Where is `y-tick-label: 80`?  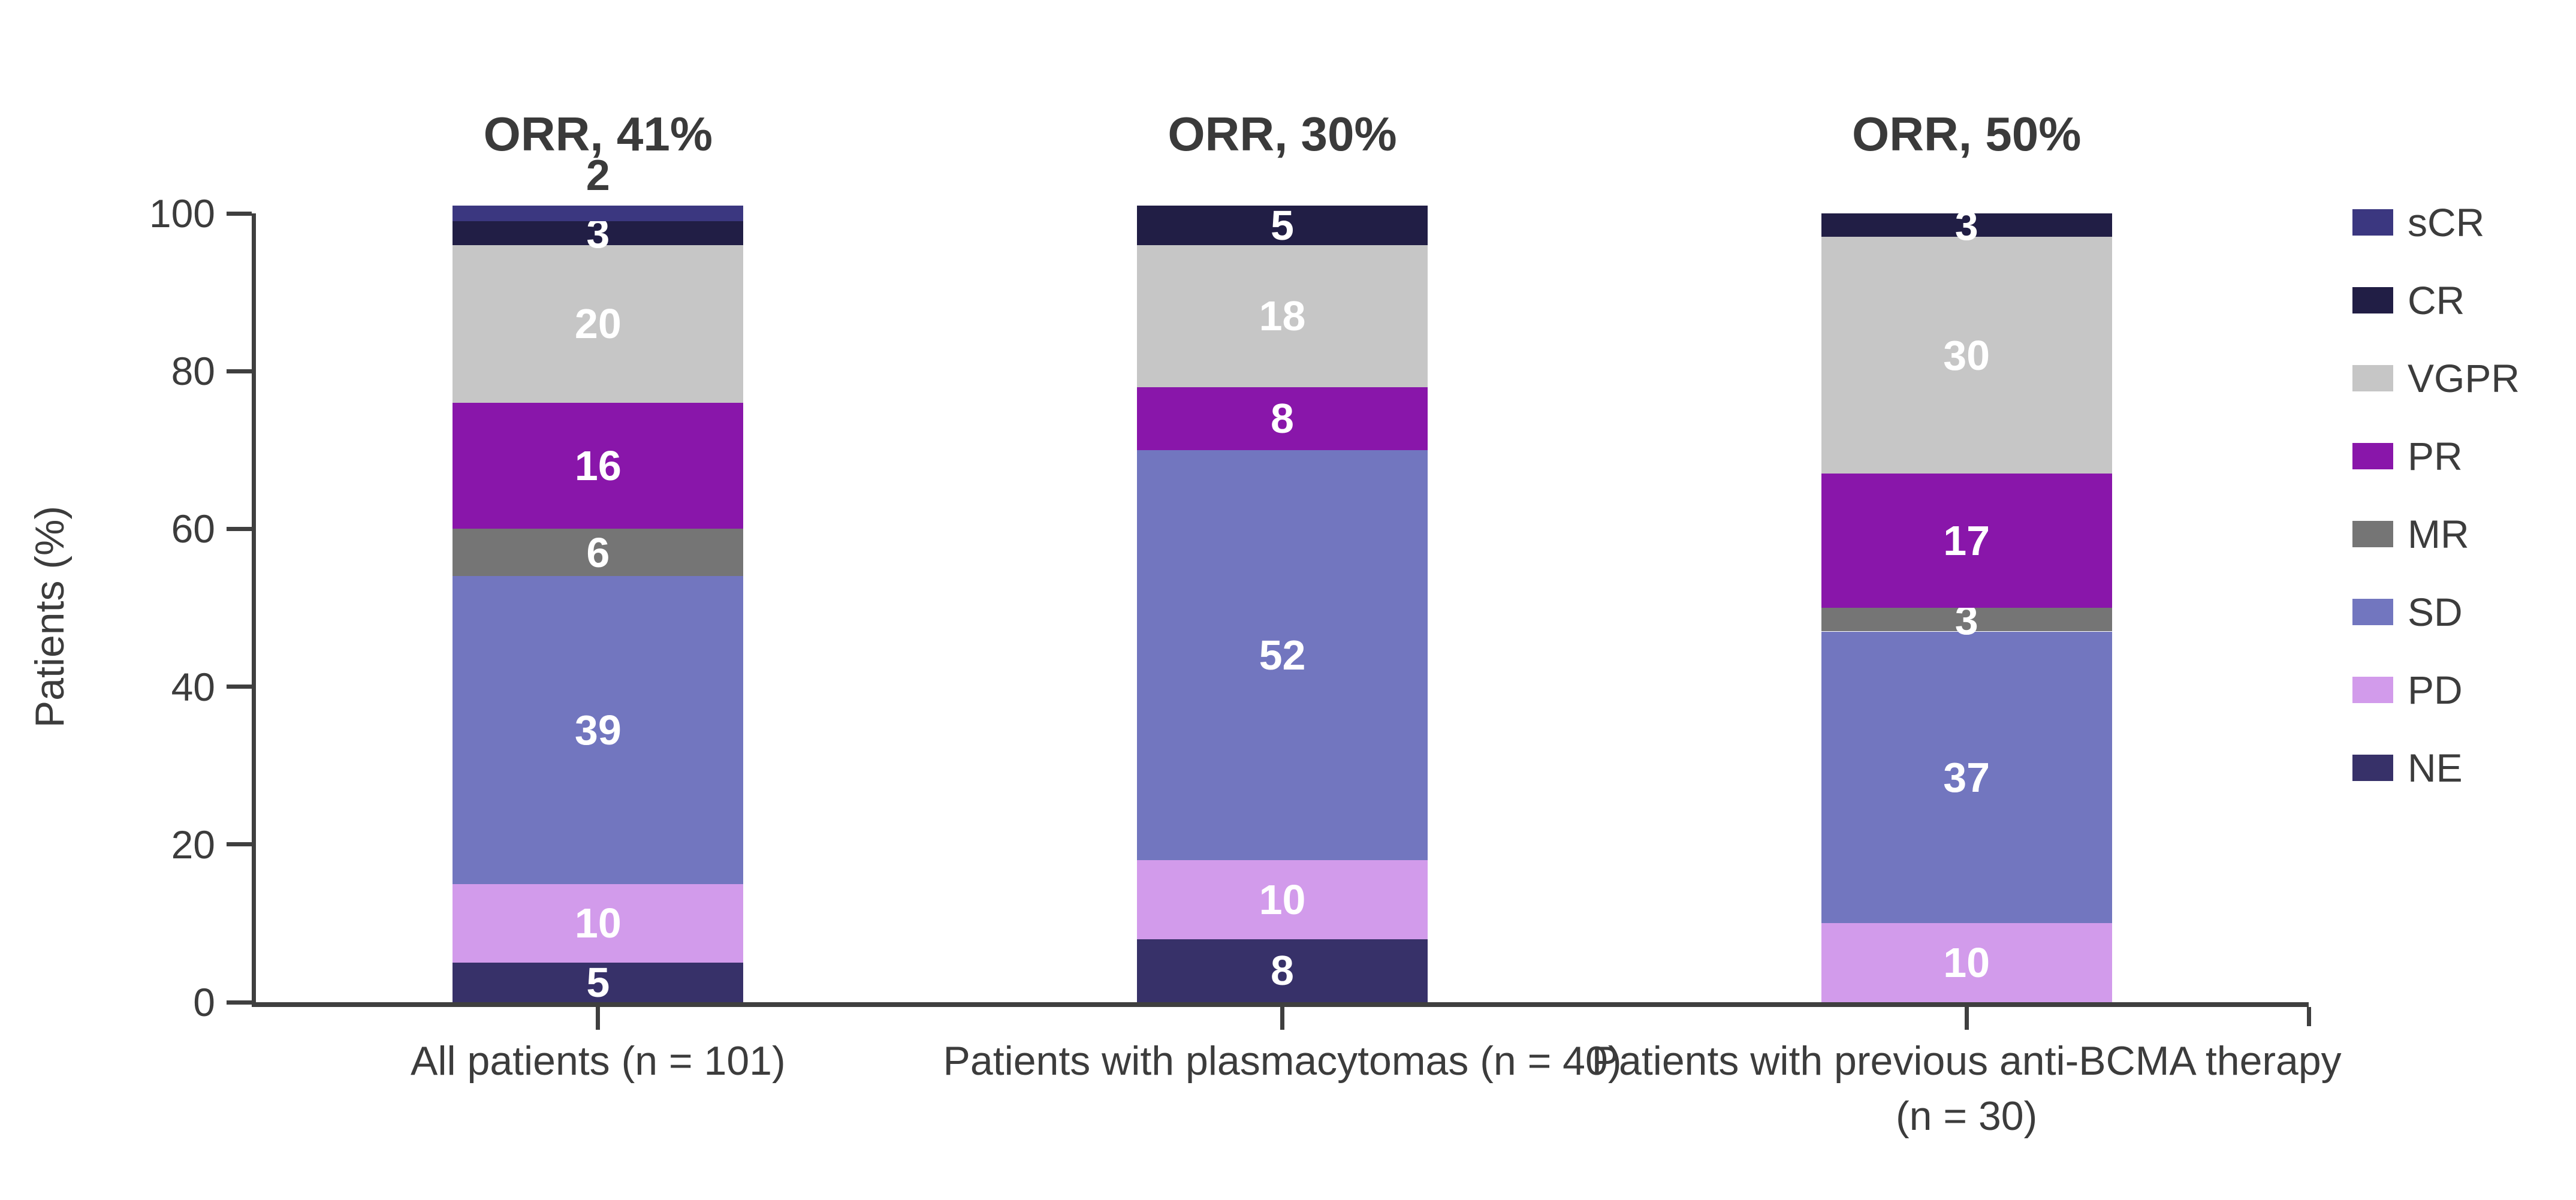
y-tick-label: 80 is located at coordinates (193, 371).